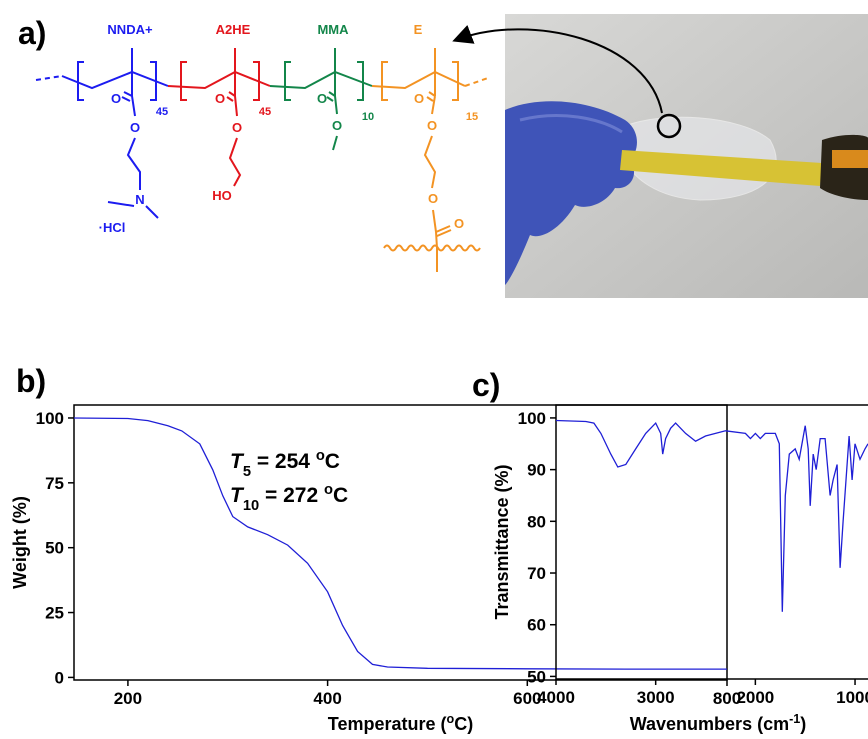  What do you see at coordinates (130, 29) in the screenshot?
I see `monomer-label: NNDA+` at bounding box center [130, 29].